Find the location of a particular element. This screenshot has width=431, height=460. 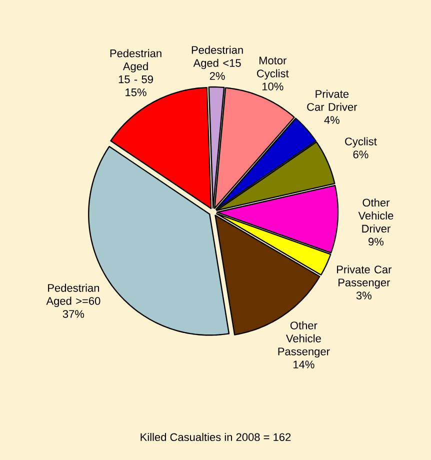

slice-label: Other Vehicle Passenger is located at coordinates (304, 339).